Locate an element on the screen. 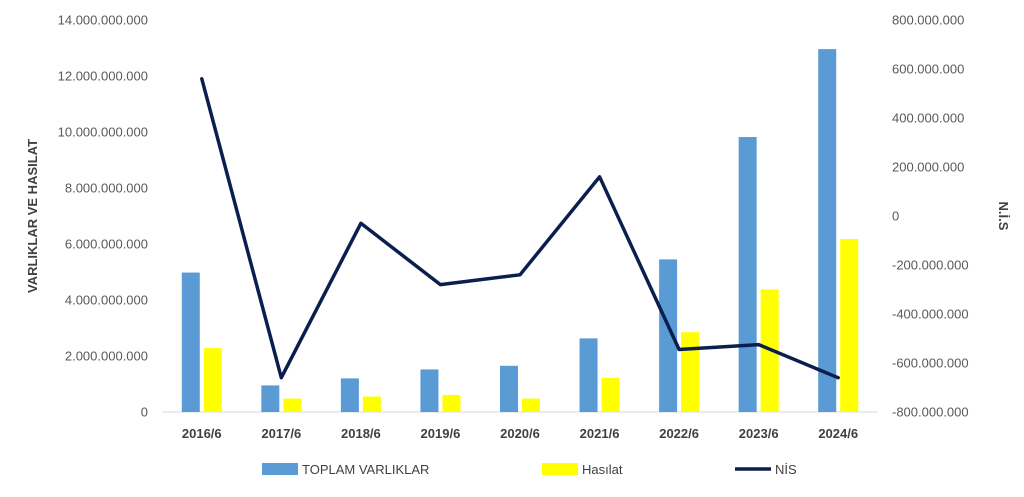 This screenshot has width=1024, height=497. legend-label: NİS is located at coordinates (786, 469).